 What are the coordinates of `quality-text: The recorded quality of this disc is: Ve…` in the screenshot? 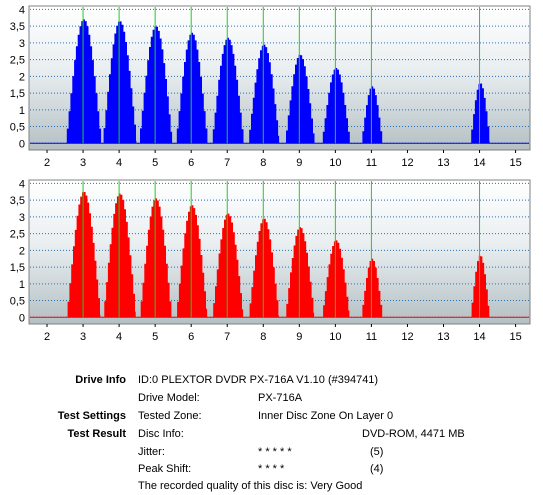 It's located at (250, 486).